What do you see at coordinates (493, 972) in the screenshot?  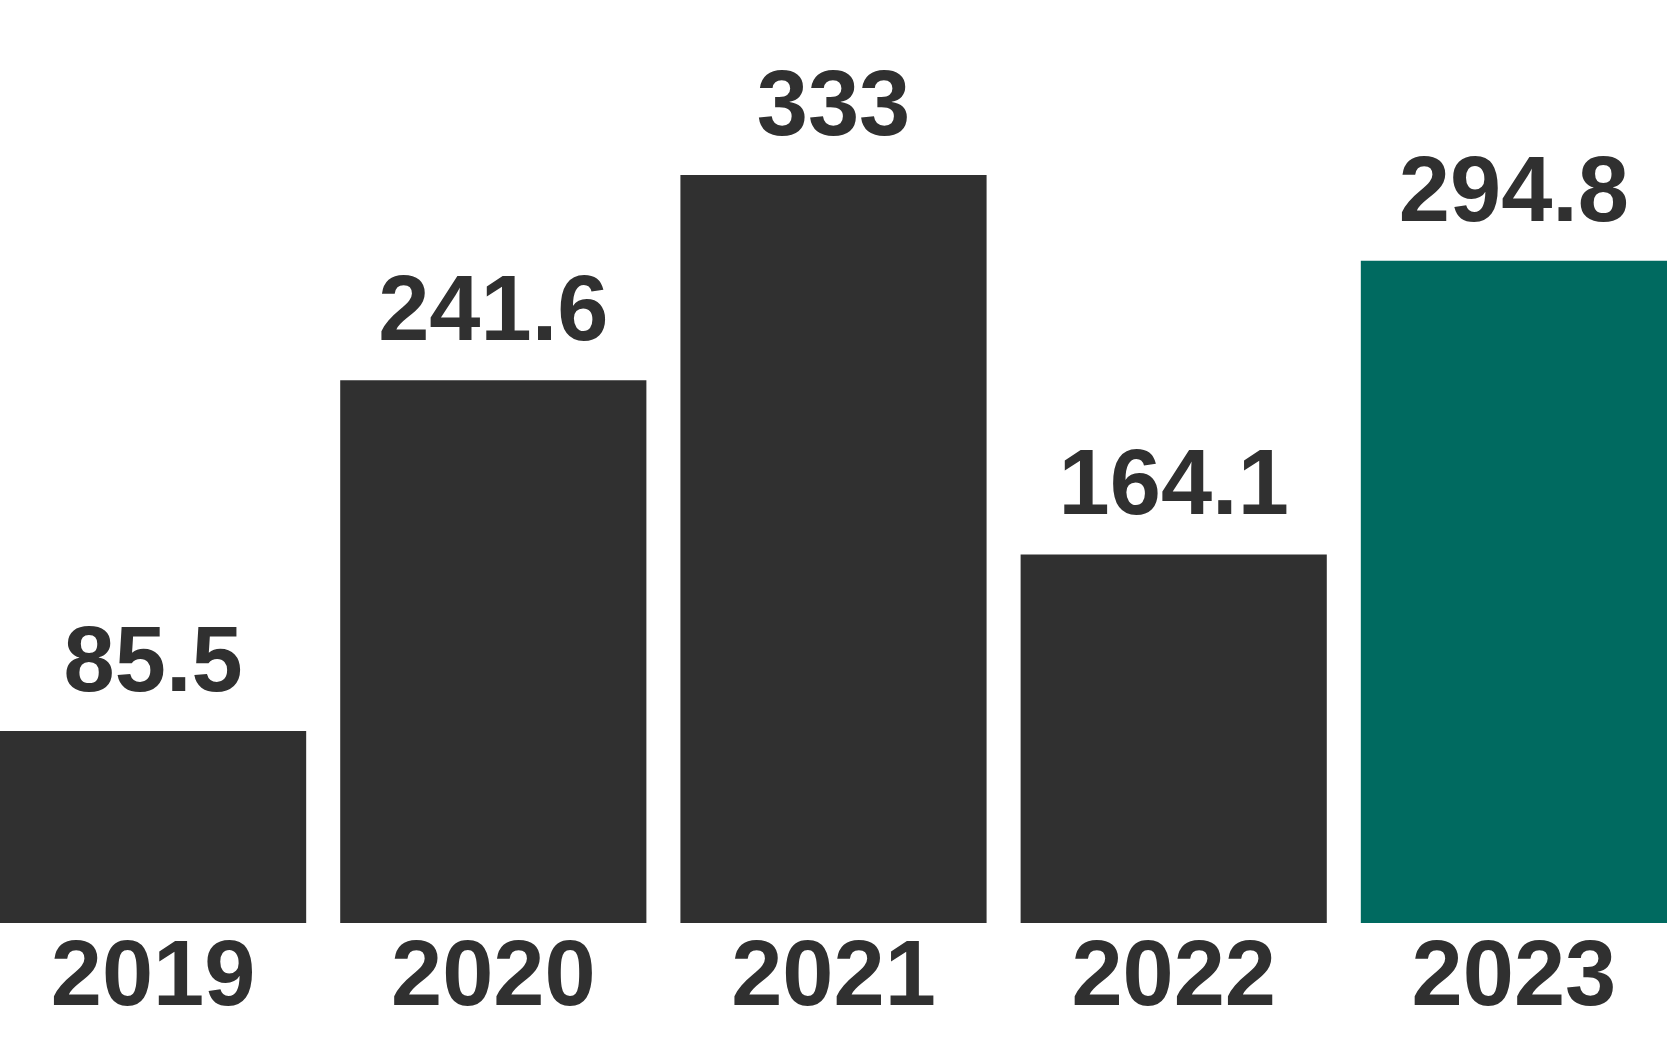 I see `x-tick-label: 2020` at bounding box center [493, 972].